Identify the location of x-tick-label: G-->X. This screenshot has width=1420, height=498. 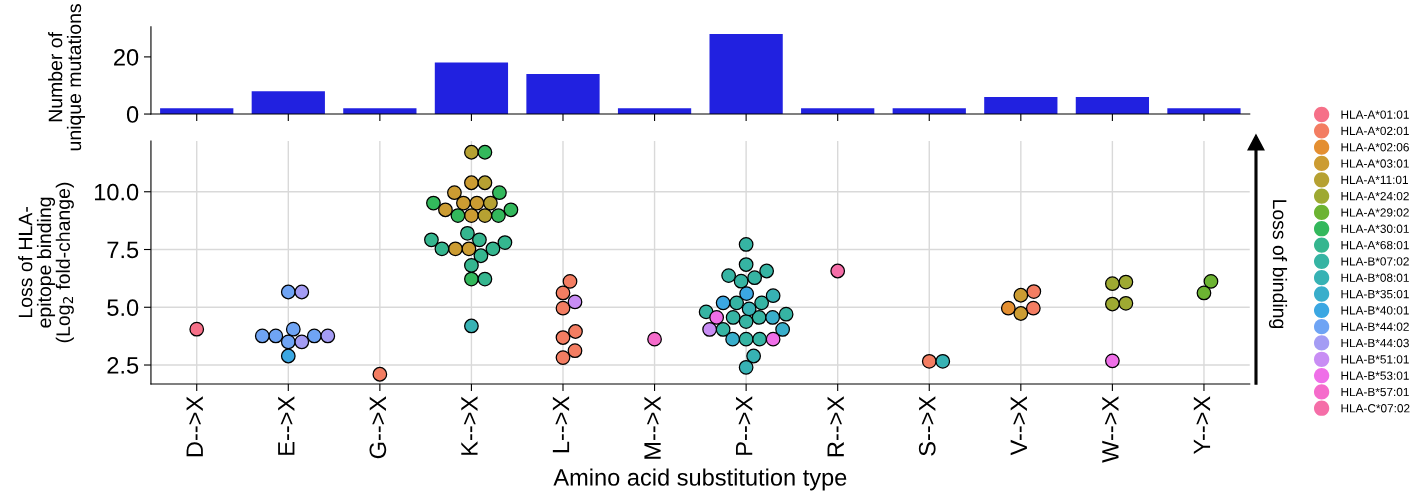
(378, 427).